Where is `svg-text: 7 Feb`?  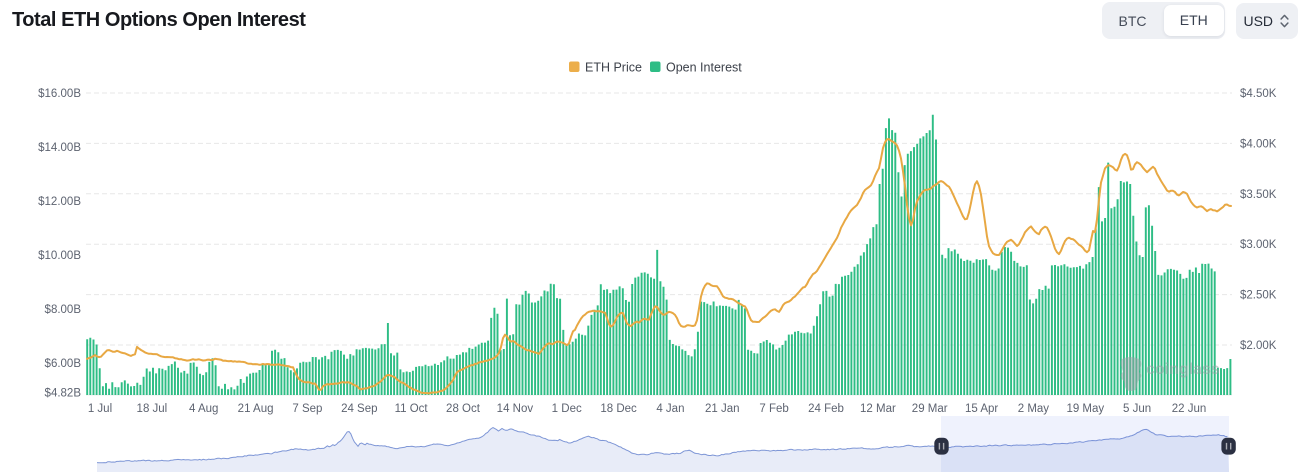
svg-text: 7 Feb is located at coordinates (773, 409).